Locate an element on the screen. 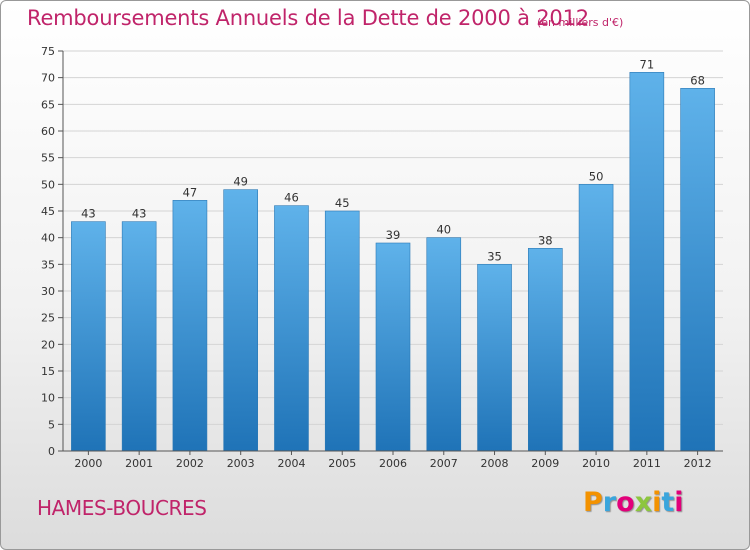  x-tick-label: 2008 is located at coordinates (495, 463).